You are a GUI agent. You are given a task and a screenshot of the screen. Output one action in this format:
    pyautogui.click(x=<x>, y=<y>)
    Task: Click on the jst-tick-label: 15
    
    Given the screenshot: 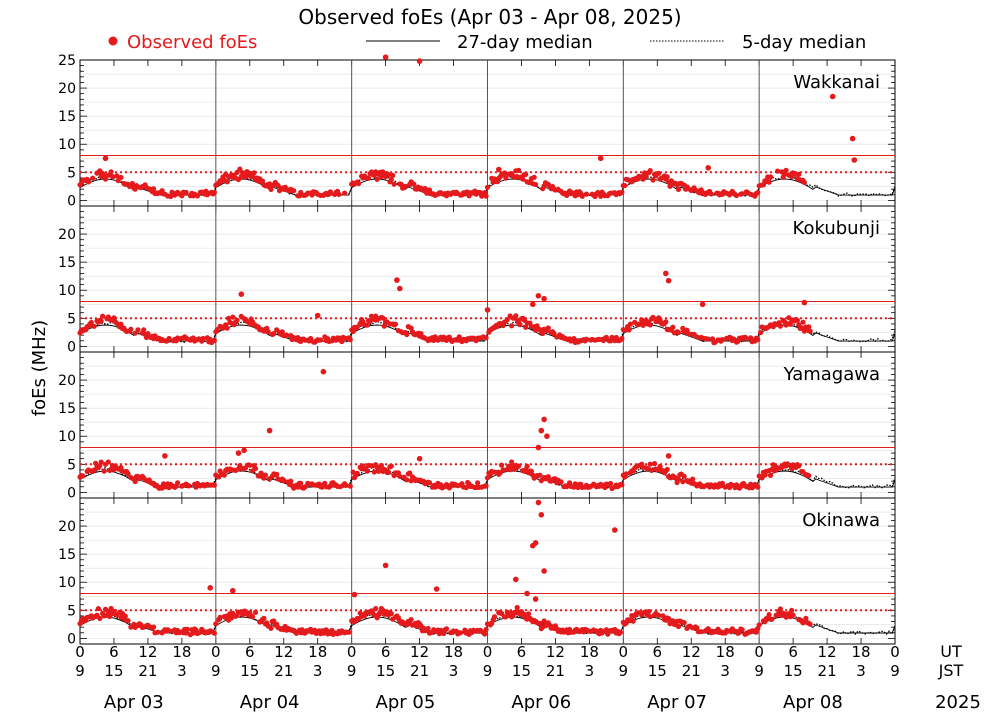 What is the action you would take?
    pyautogui.click(x=657, y=671)
    